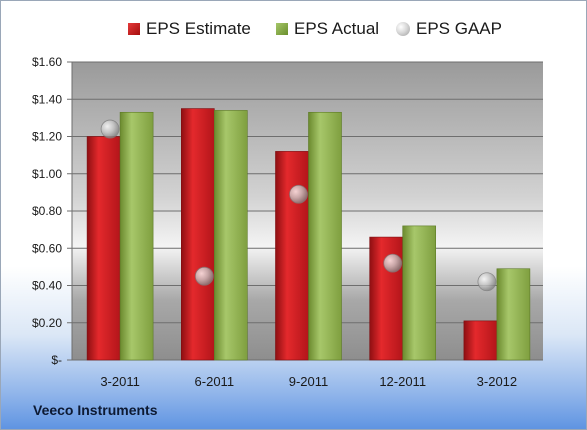 Image resolution: width=587 pixels, height=430 pixels. What do you see at coordinates (47, 286) in the screenshot?
I see `y-tick-label: $0.40` at bounding box center [47, 286].